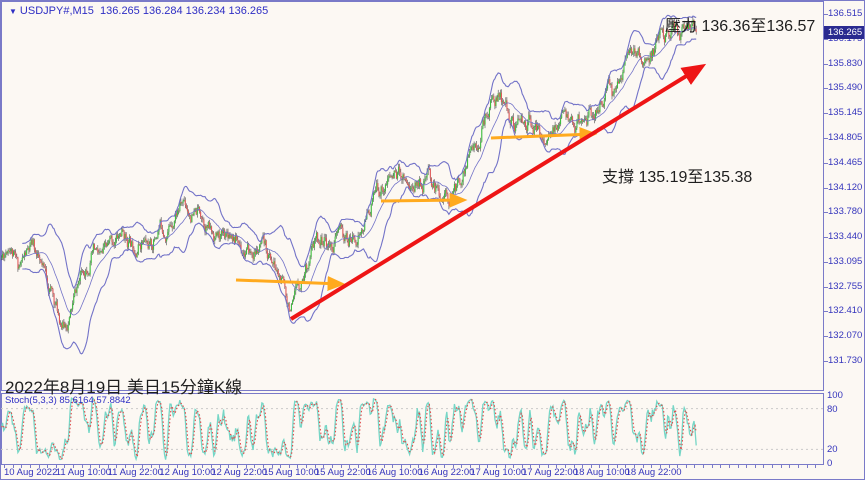  I want to click on price-tick-label: 132.070, so click(845, 336).